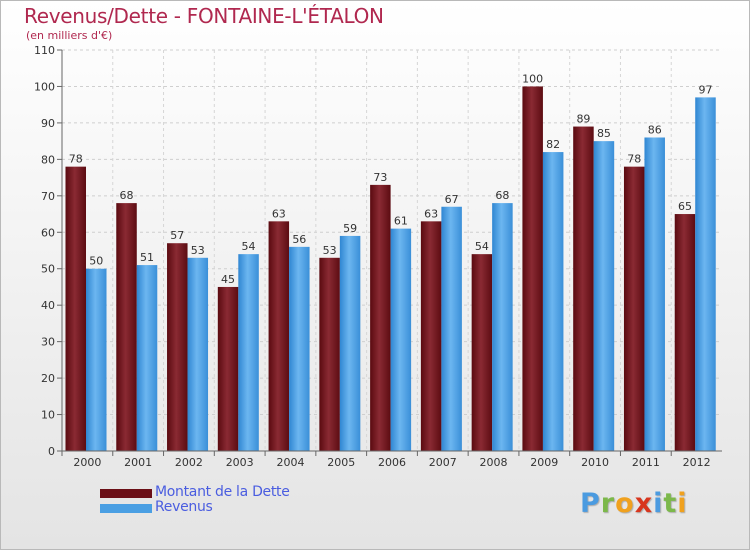  I want to click on bar-revenue-2003, so click(248, 352).